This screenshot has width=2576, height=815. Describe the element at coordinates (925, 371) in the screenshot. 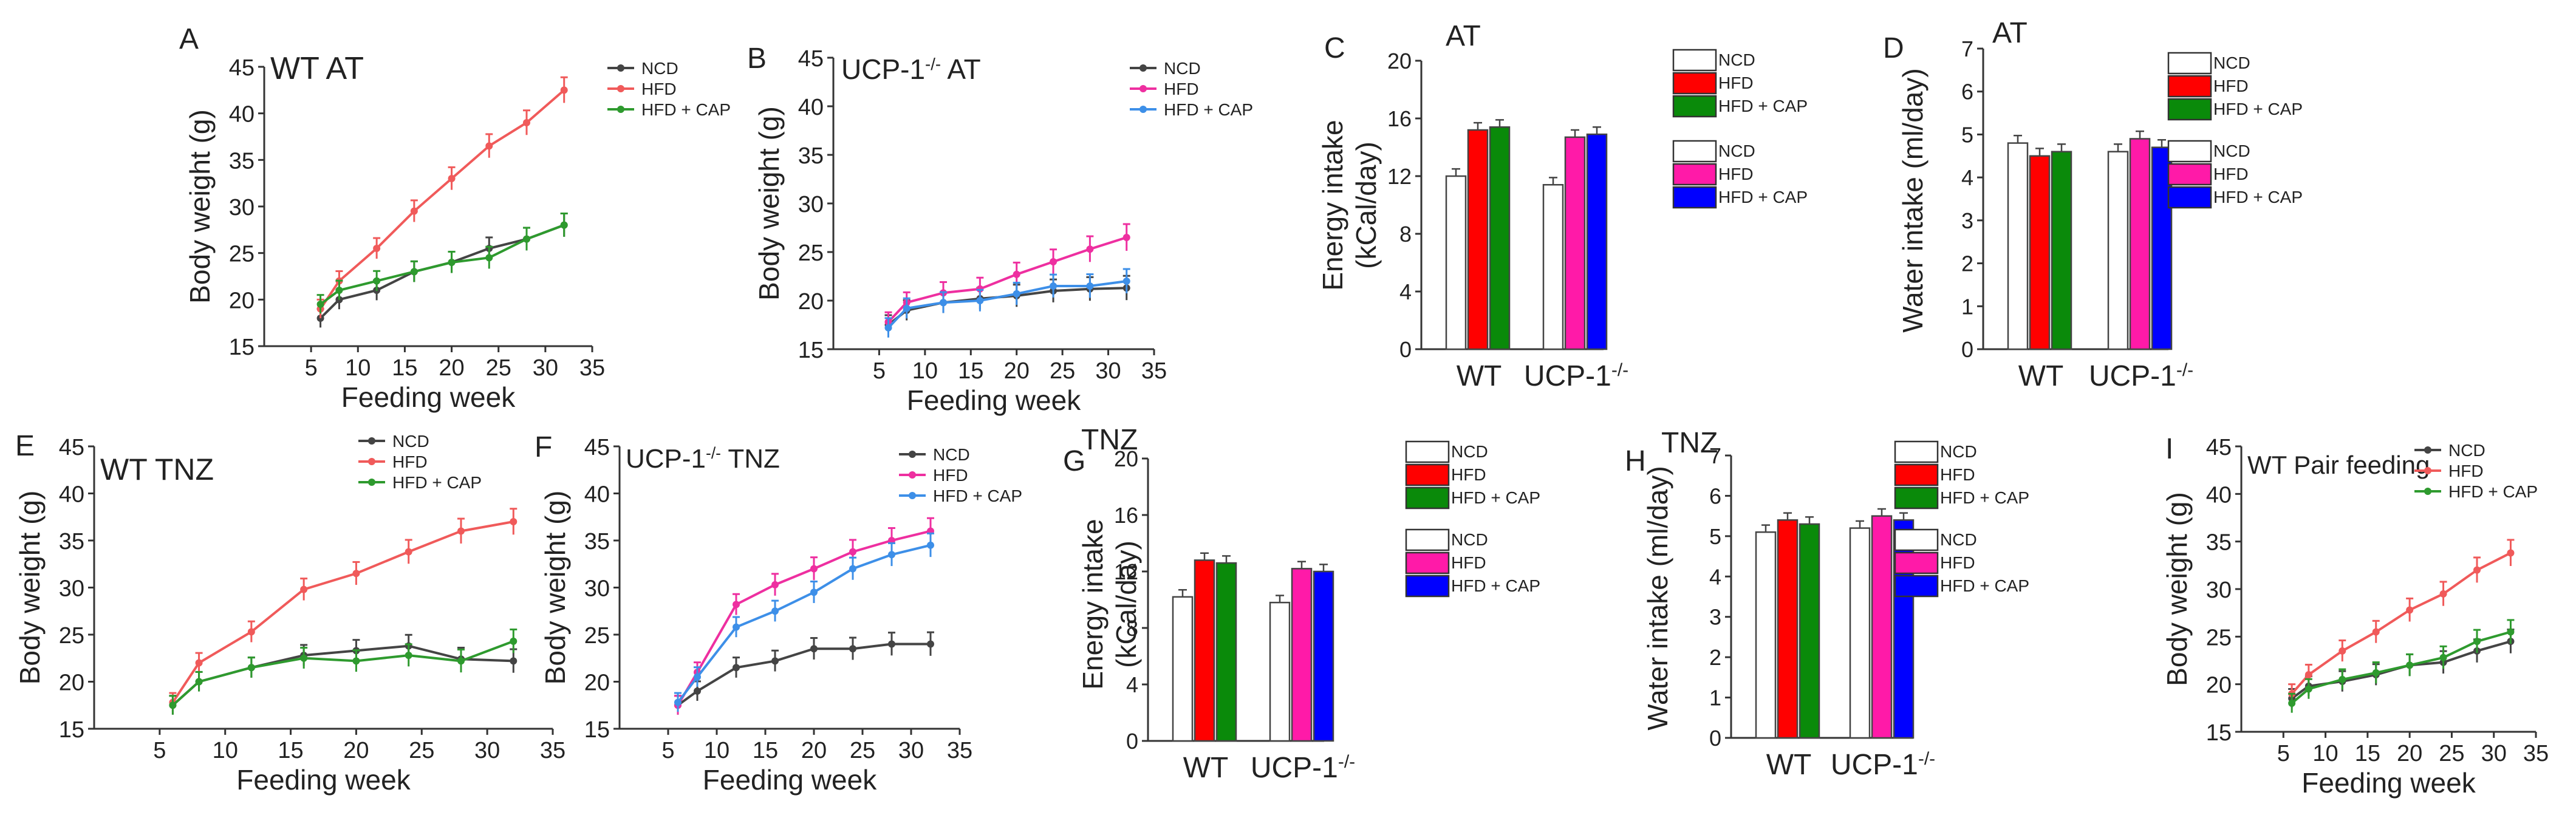

I see `x-tick-label: 10` at that location.